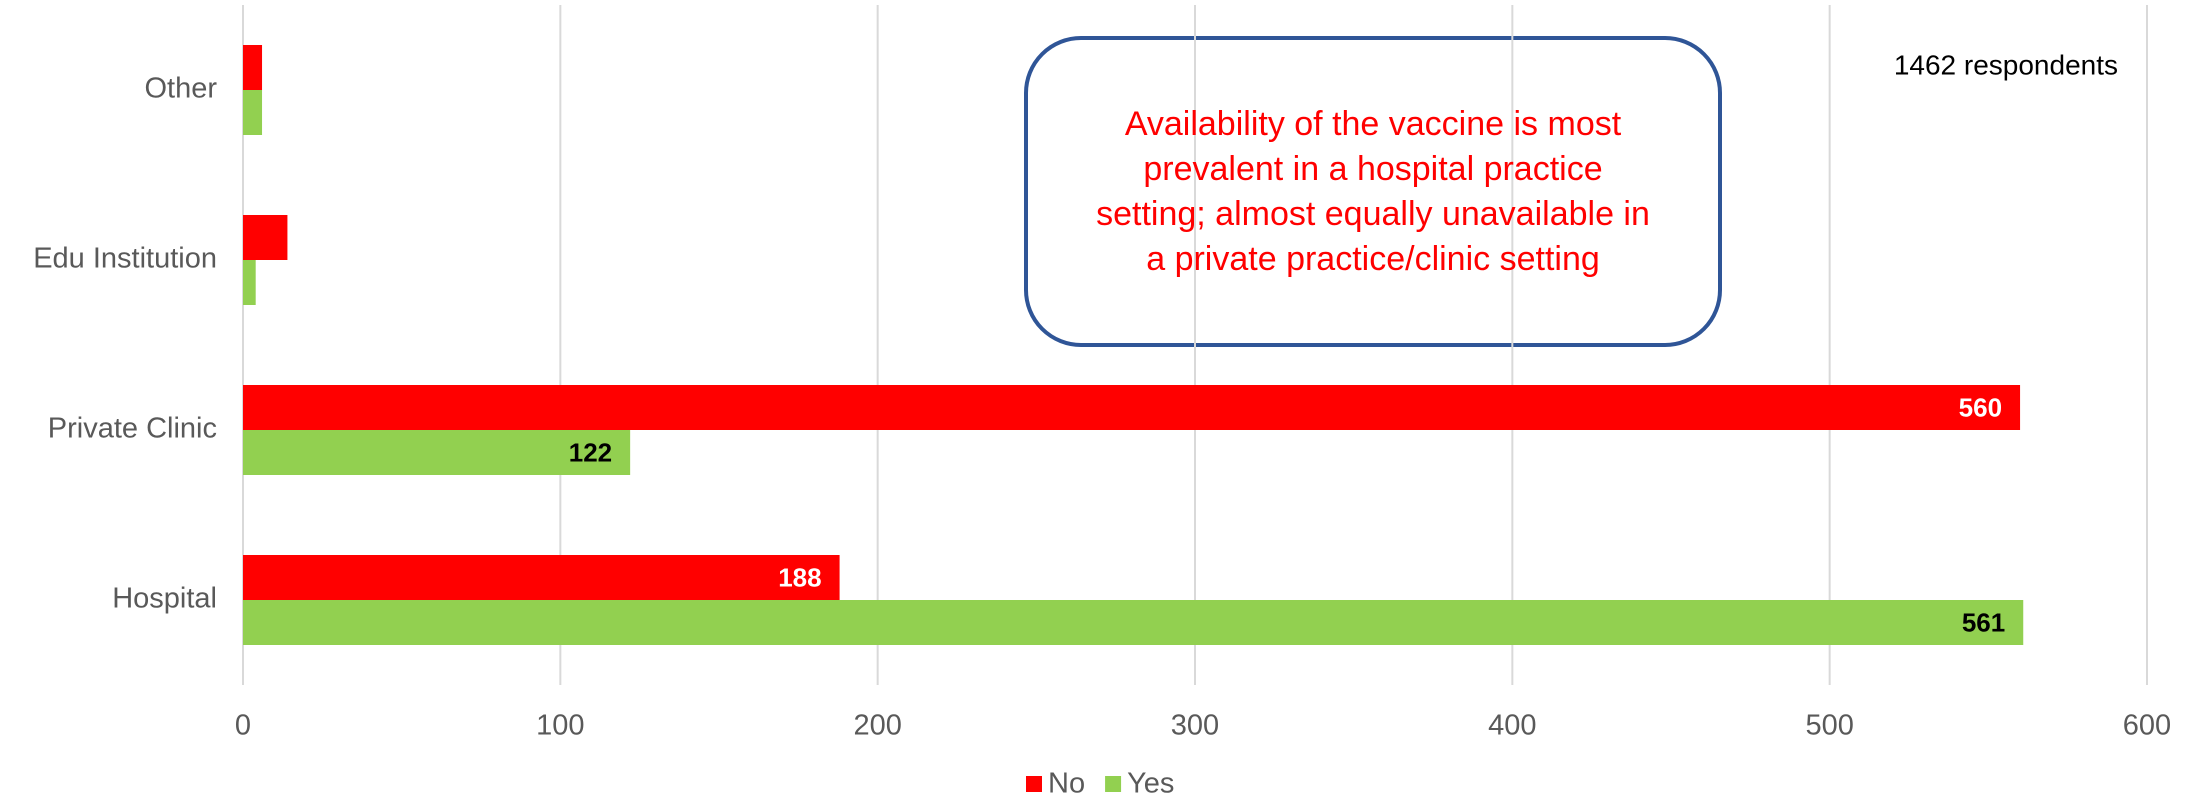  What do you see at coordinates (2006, 64) in the screenshot?
I see `note: 1462 respondents` at bounding box center [2006, 64].